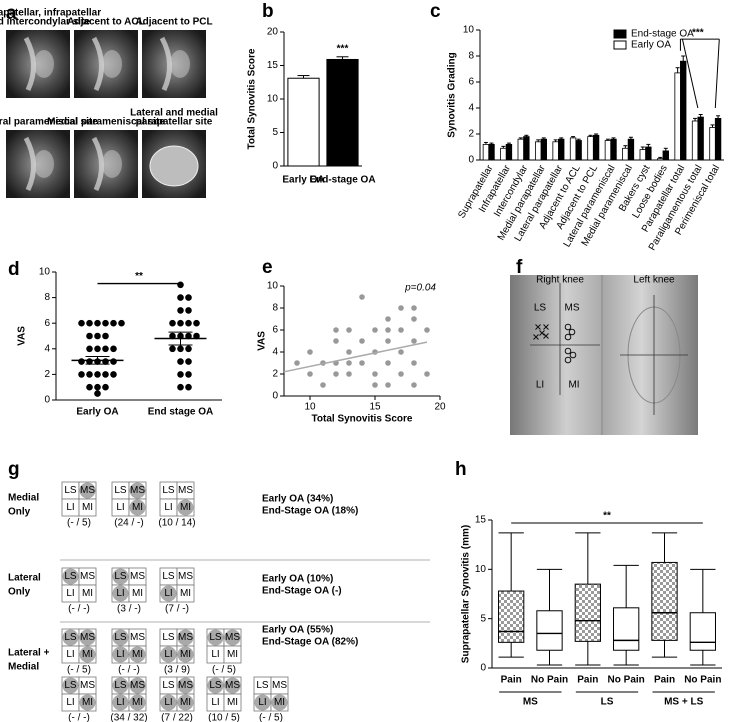  I want to click on group-label: LS, so click(607, 702).